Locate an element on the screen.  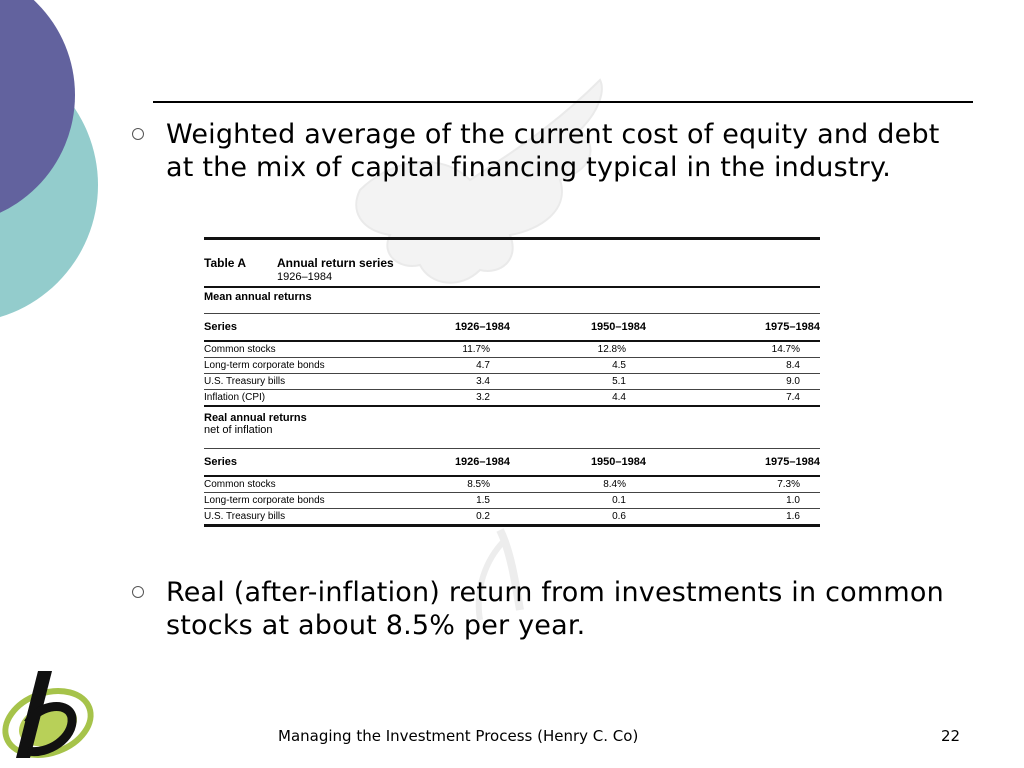
cell: 7.3% is located at coordinates (788, 484).